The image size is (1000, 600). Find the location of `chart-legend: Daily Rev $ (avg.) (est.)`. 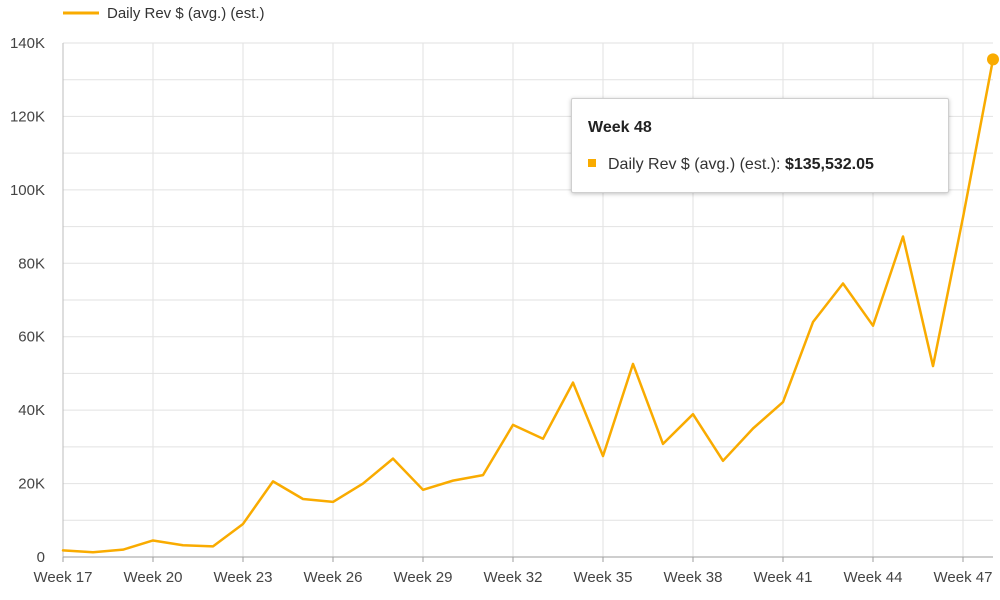

chart-legend: Daily Rev $ (avg.) (est.) is located at coordinates (164, 13).